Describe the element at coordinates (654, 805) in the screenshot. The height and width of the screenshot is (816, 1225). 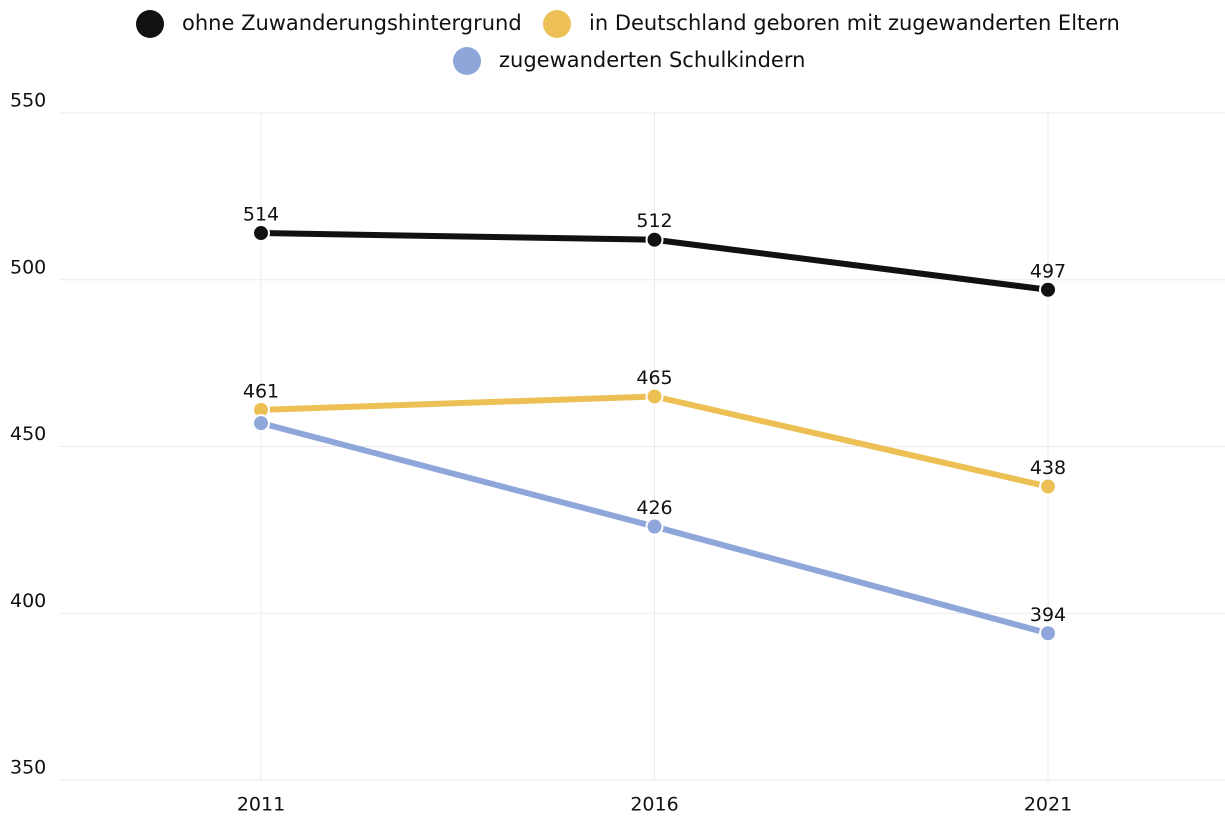
I see `x-tick-label: 2016` at that location.